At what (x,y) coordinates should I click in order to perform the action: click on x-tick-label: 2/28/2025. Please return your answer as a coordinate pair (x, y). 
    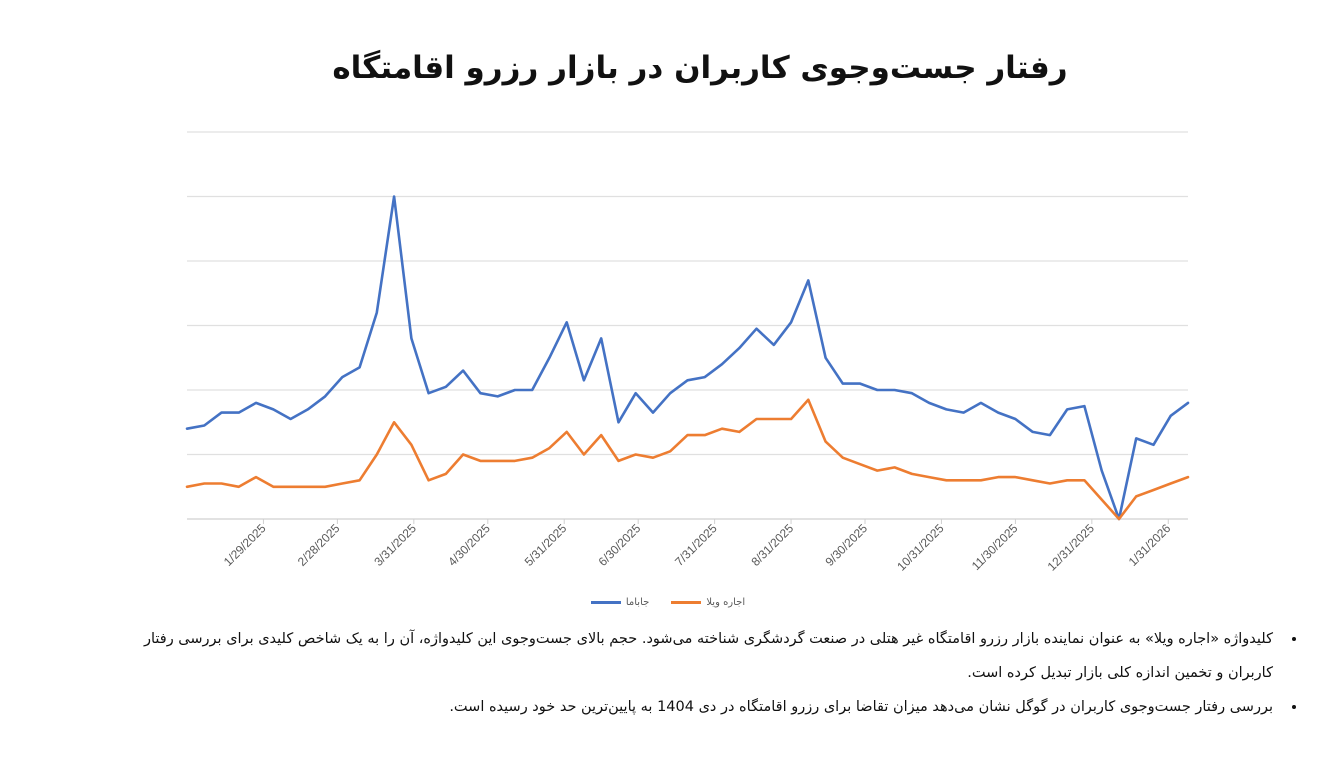
    Looking at the image, I should click on (319, 545).